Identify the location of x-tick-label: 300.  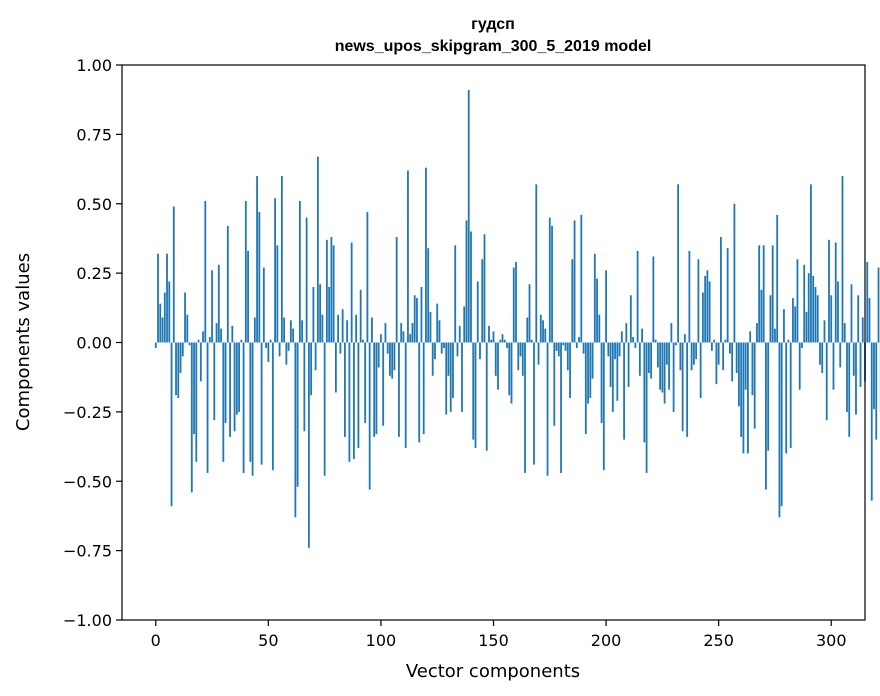
(831, 640).